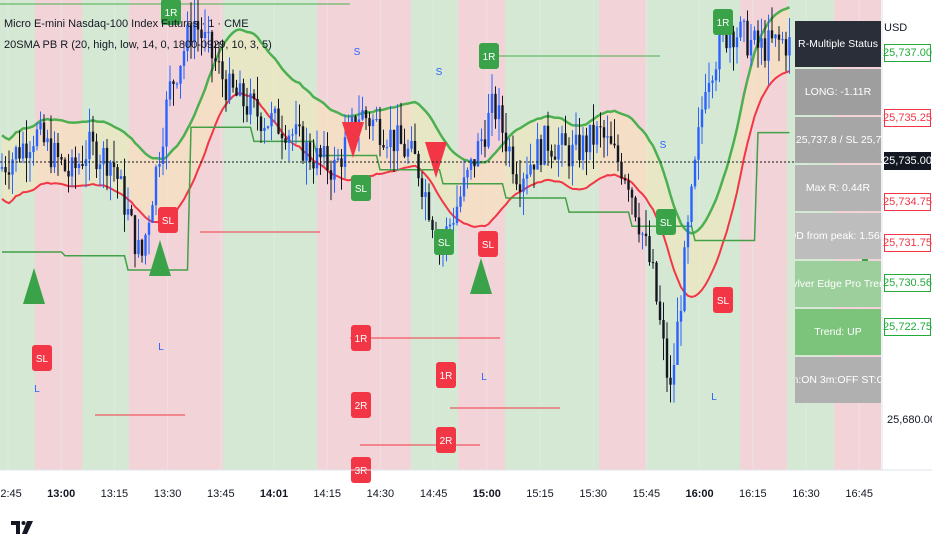 Image resolution: width=932 pixels, height=550 pixels. Describe the element at coordinates (37, 389) in the screenshot. I see `long-signal-letter: L` at that location.